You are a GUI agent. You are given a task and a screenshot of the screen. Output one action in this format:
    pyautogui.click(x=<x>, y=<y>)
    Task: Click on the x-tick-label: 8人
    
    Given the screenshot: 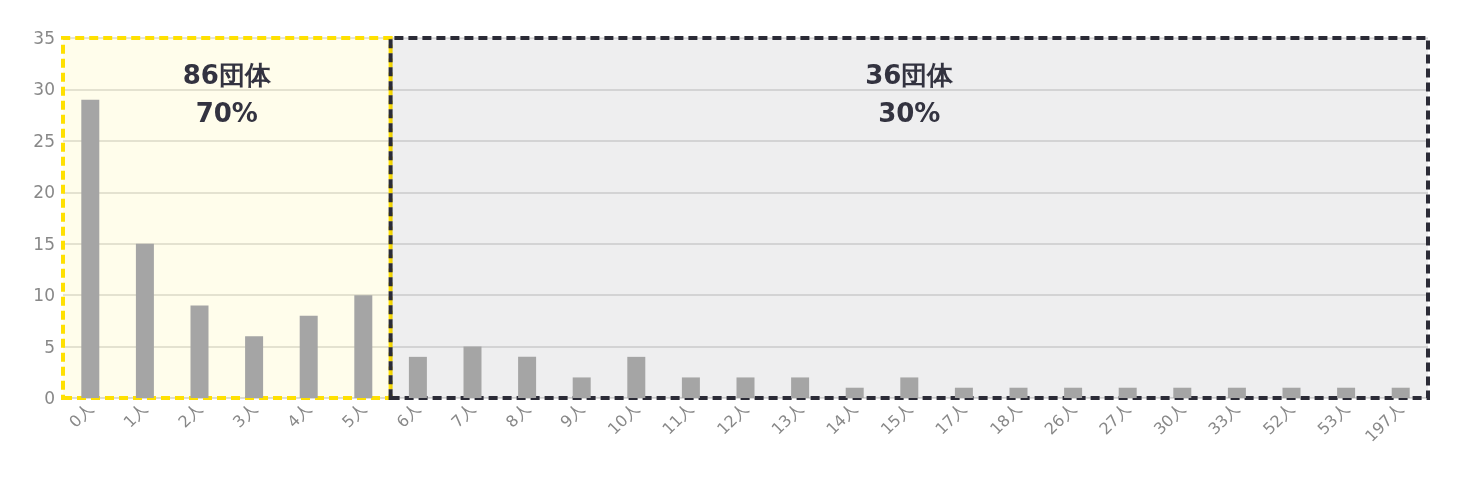 What is the action you would take?
    pyautogui.click(x=517, y=415)
    